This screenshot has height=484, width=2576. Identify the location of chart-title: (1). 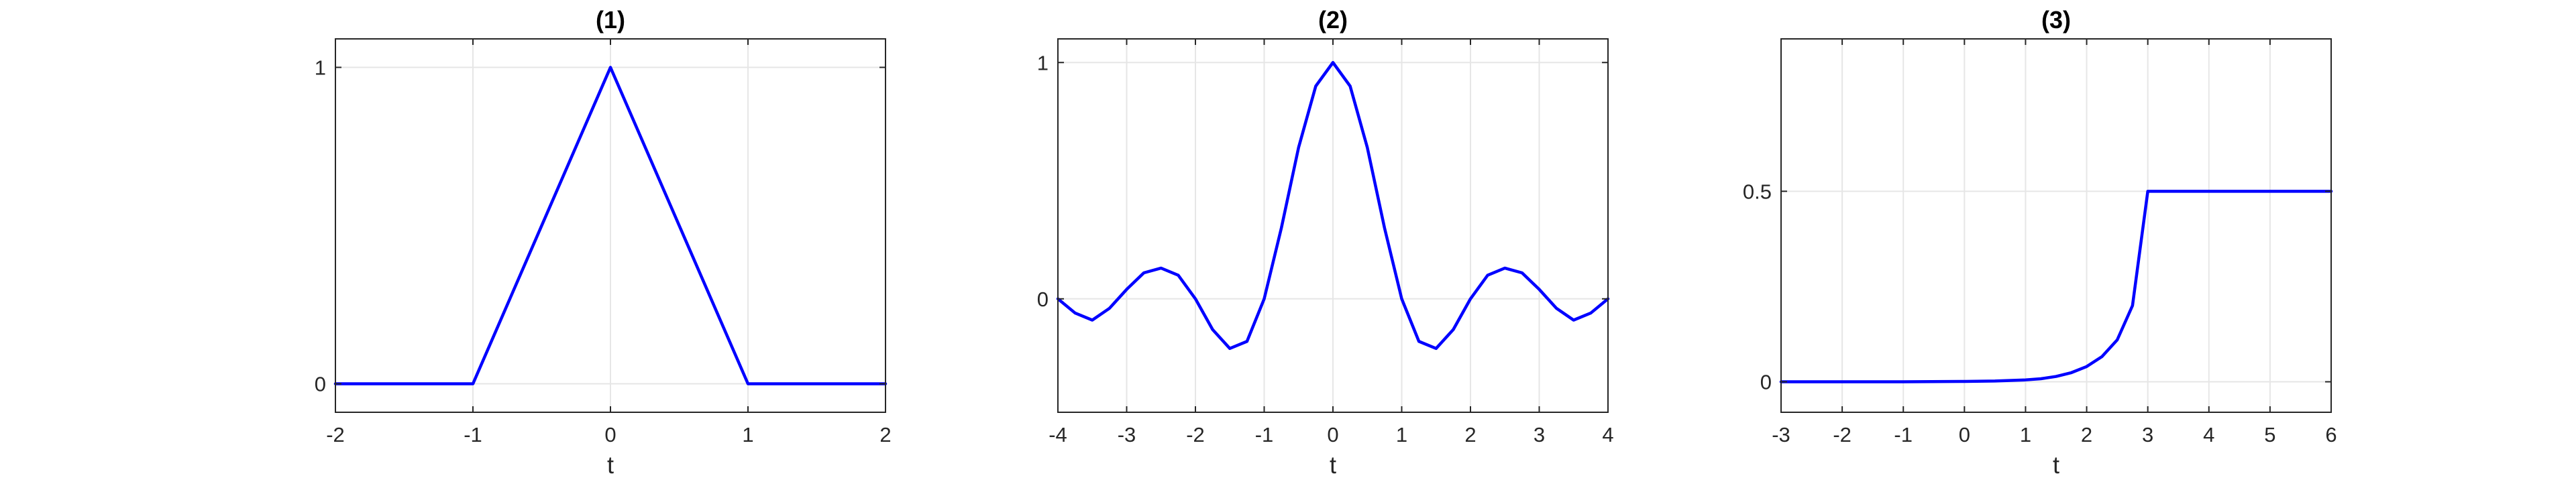
(610, 20).